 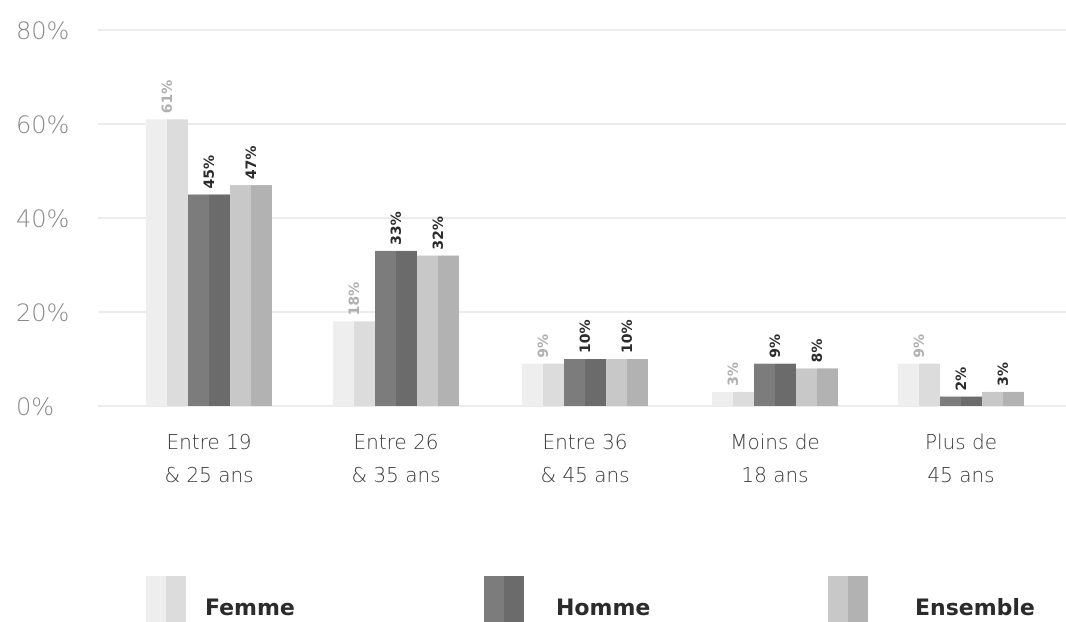 What do you see at coordinates (603, 608) in the screenshot?
I see `legend-label: Homme` at bounding box center [603, 608].